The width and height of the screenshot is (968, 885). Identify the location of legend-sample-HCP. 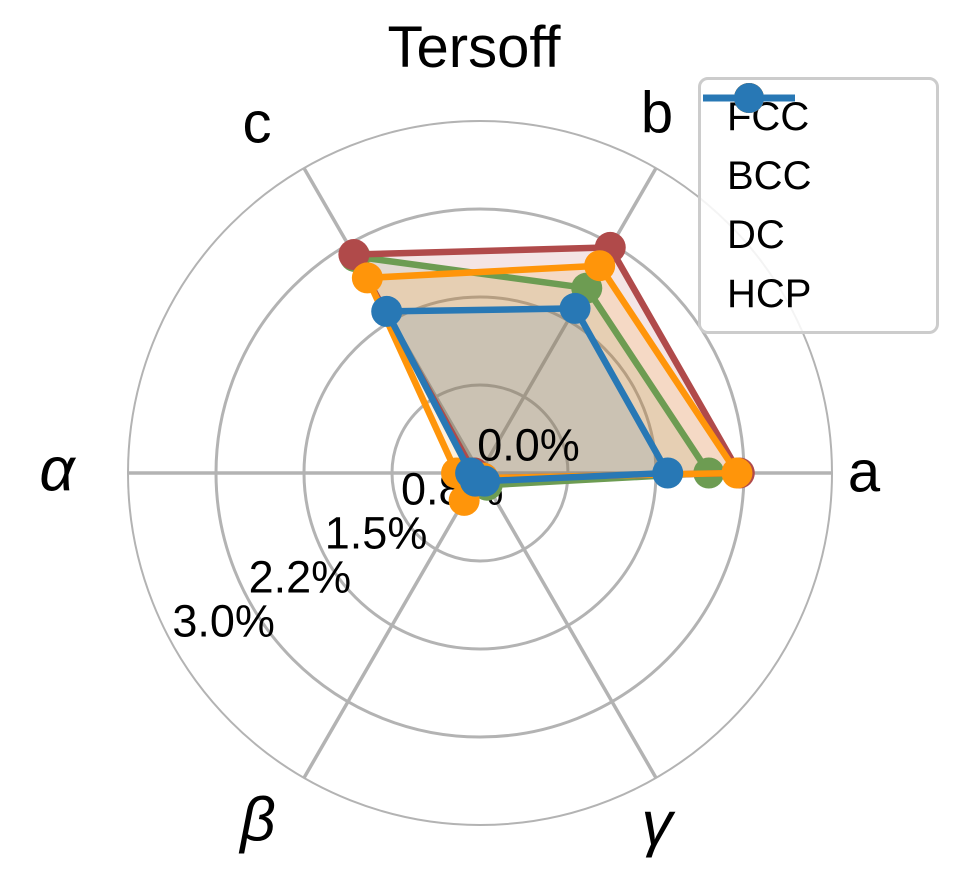
(749, 98).